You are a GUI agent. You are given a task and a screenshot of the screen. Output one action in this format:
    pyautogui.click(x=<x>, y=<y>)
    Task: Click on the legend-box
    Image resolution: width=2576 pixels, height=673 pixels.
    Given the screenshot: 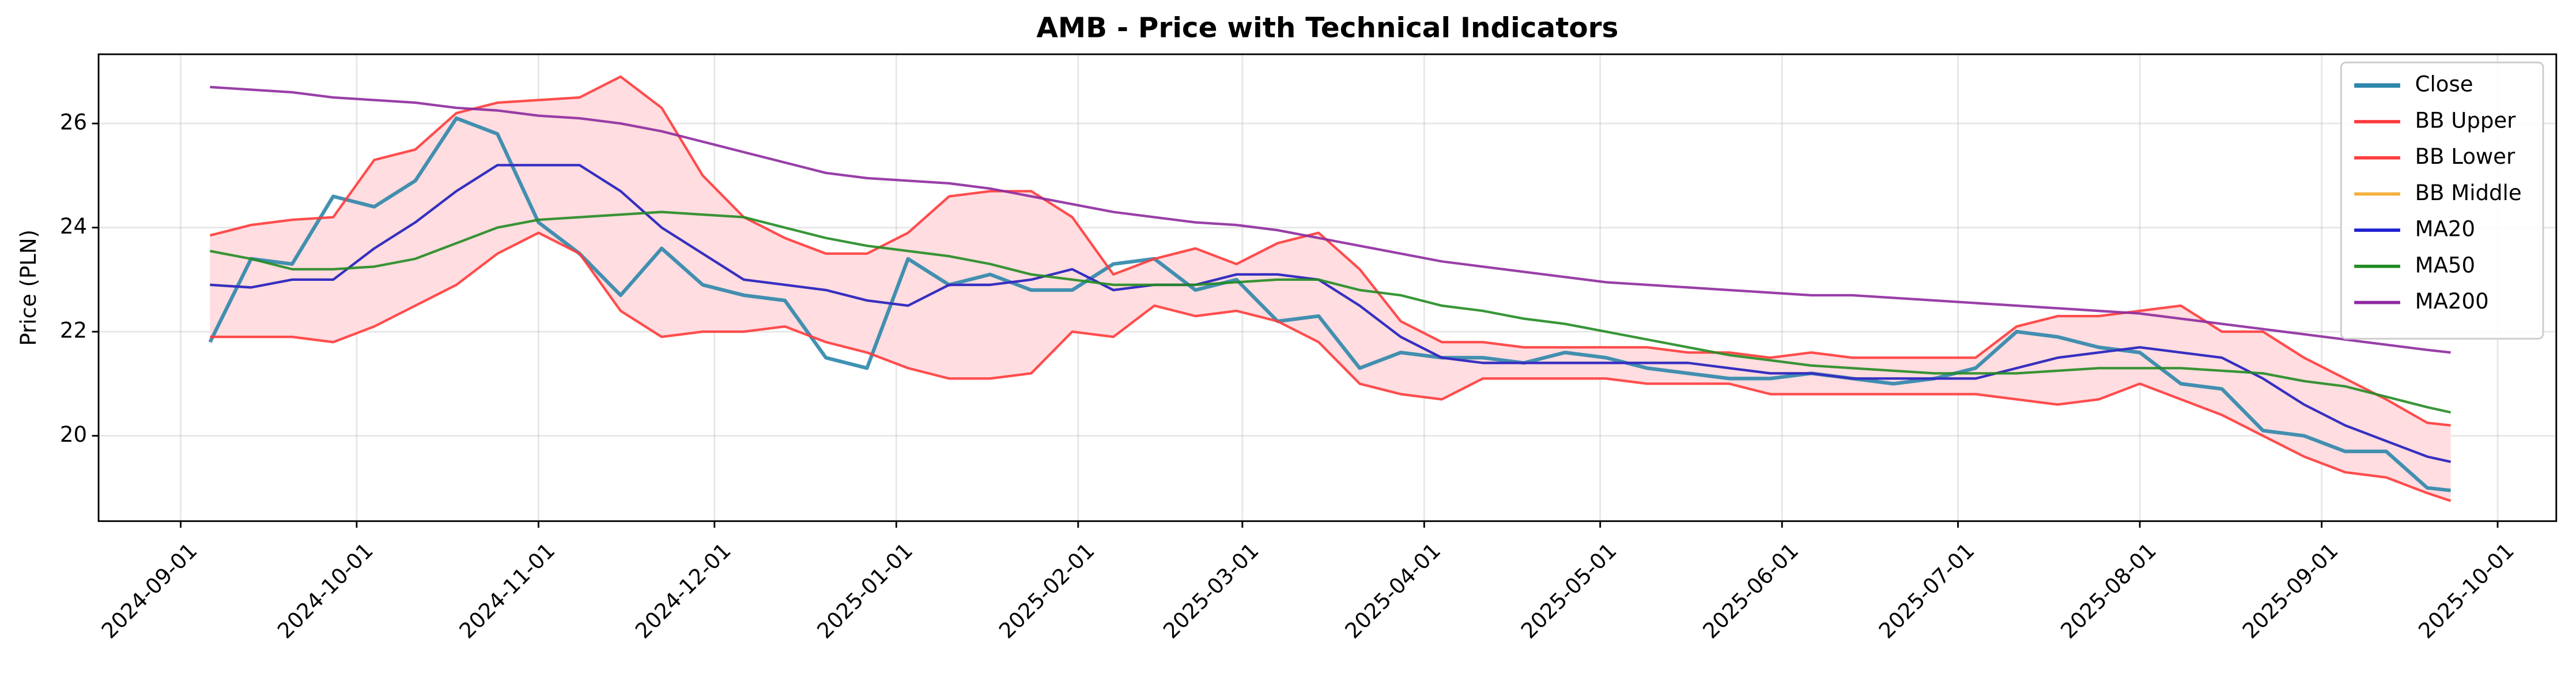 What is the action you would take?
    pyautogui.click(x=2442, y=200)
    